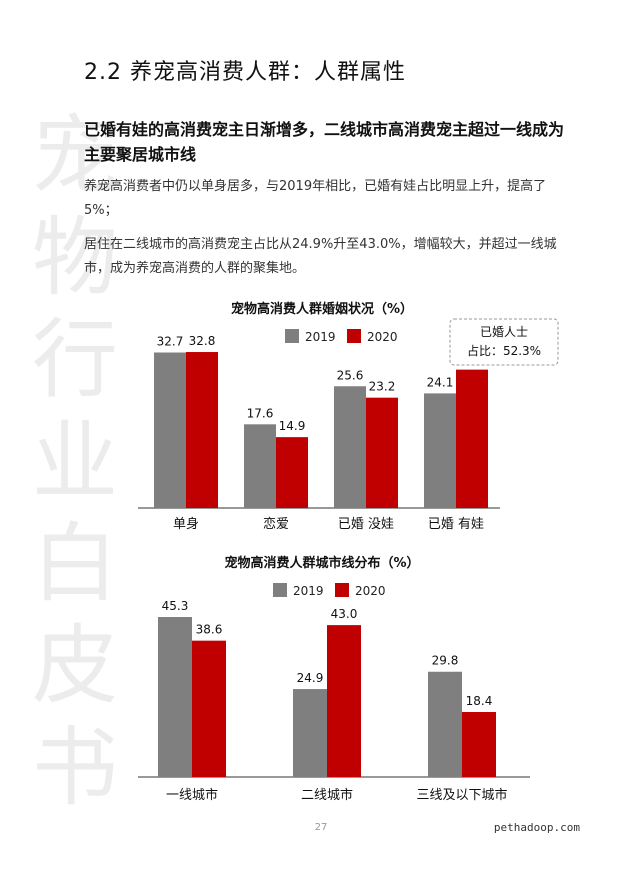 The width and height of the screenshot is (642, 869). Describe the element at coordinates (75, 768) in the screenshot. I see `watermark-char: 书` at that location.